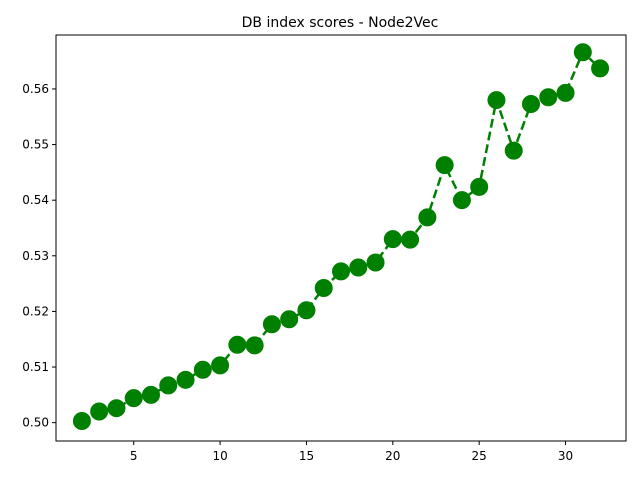  Describe the element at coordinates (479, 456) in the screenshot. I see `x-tick-label: 25` at that location.